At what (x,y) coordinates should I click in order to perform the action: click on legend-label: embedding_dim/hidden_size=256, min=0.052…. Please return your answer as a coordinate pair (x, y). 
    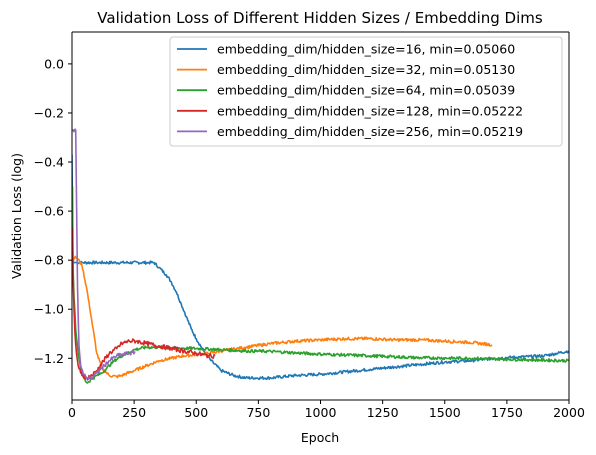
    Looking at the image, I should click on (370, 131).